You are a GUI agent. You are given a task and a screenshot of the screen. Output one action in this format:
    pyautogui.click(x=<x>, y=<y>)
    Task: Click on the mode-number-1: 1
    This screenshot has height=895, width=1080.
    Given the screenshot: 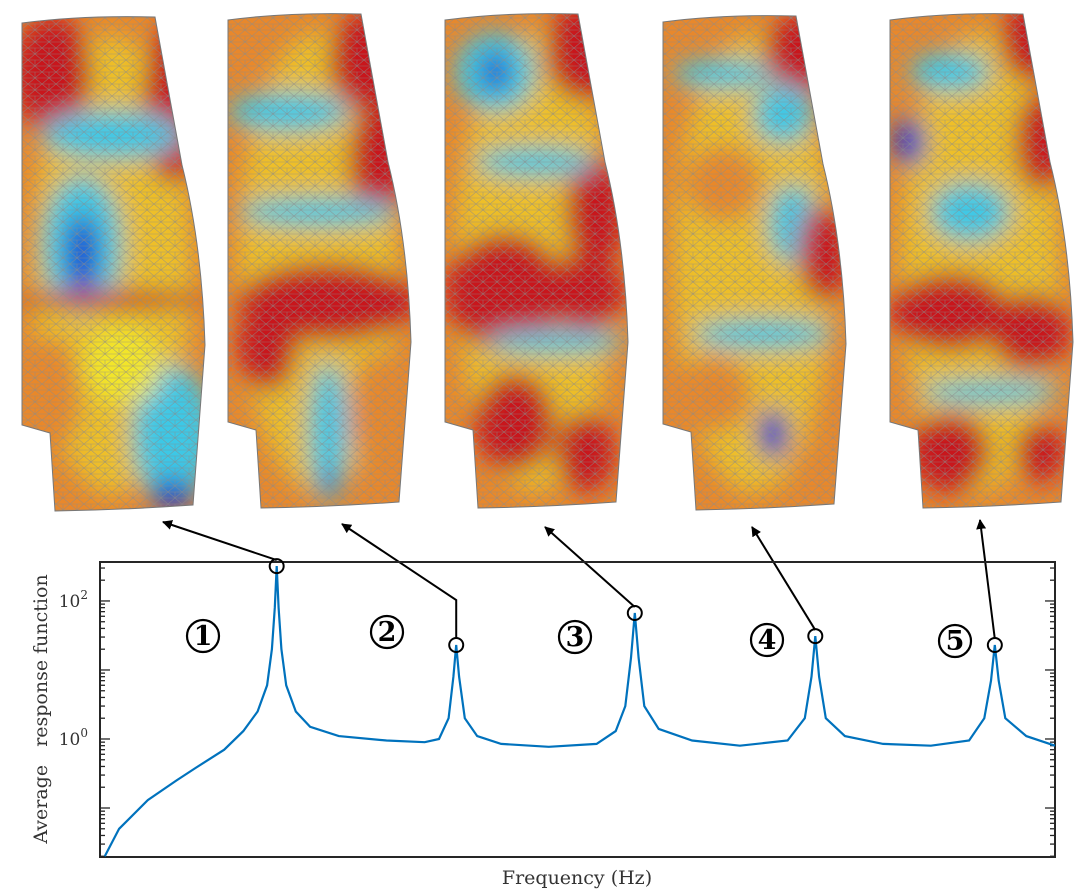 What is the action you would take?
    pyautogui.click(x=203, y=636)
    